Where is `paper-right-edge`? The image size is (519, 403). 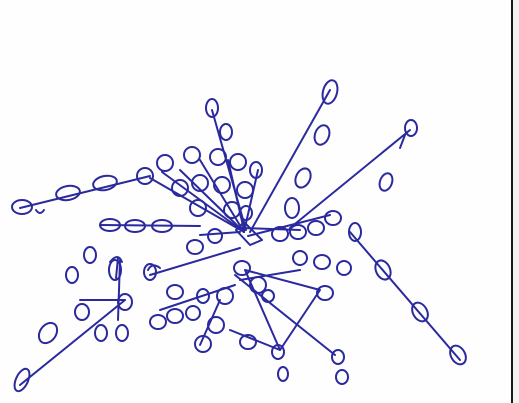
paper-right-edge is located at coordinates (512, 201).